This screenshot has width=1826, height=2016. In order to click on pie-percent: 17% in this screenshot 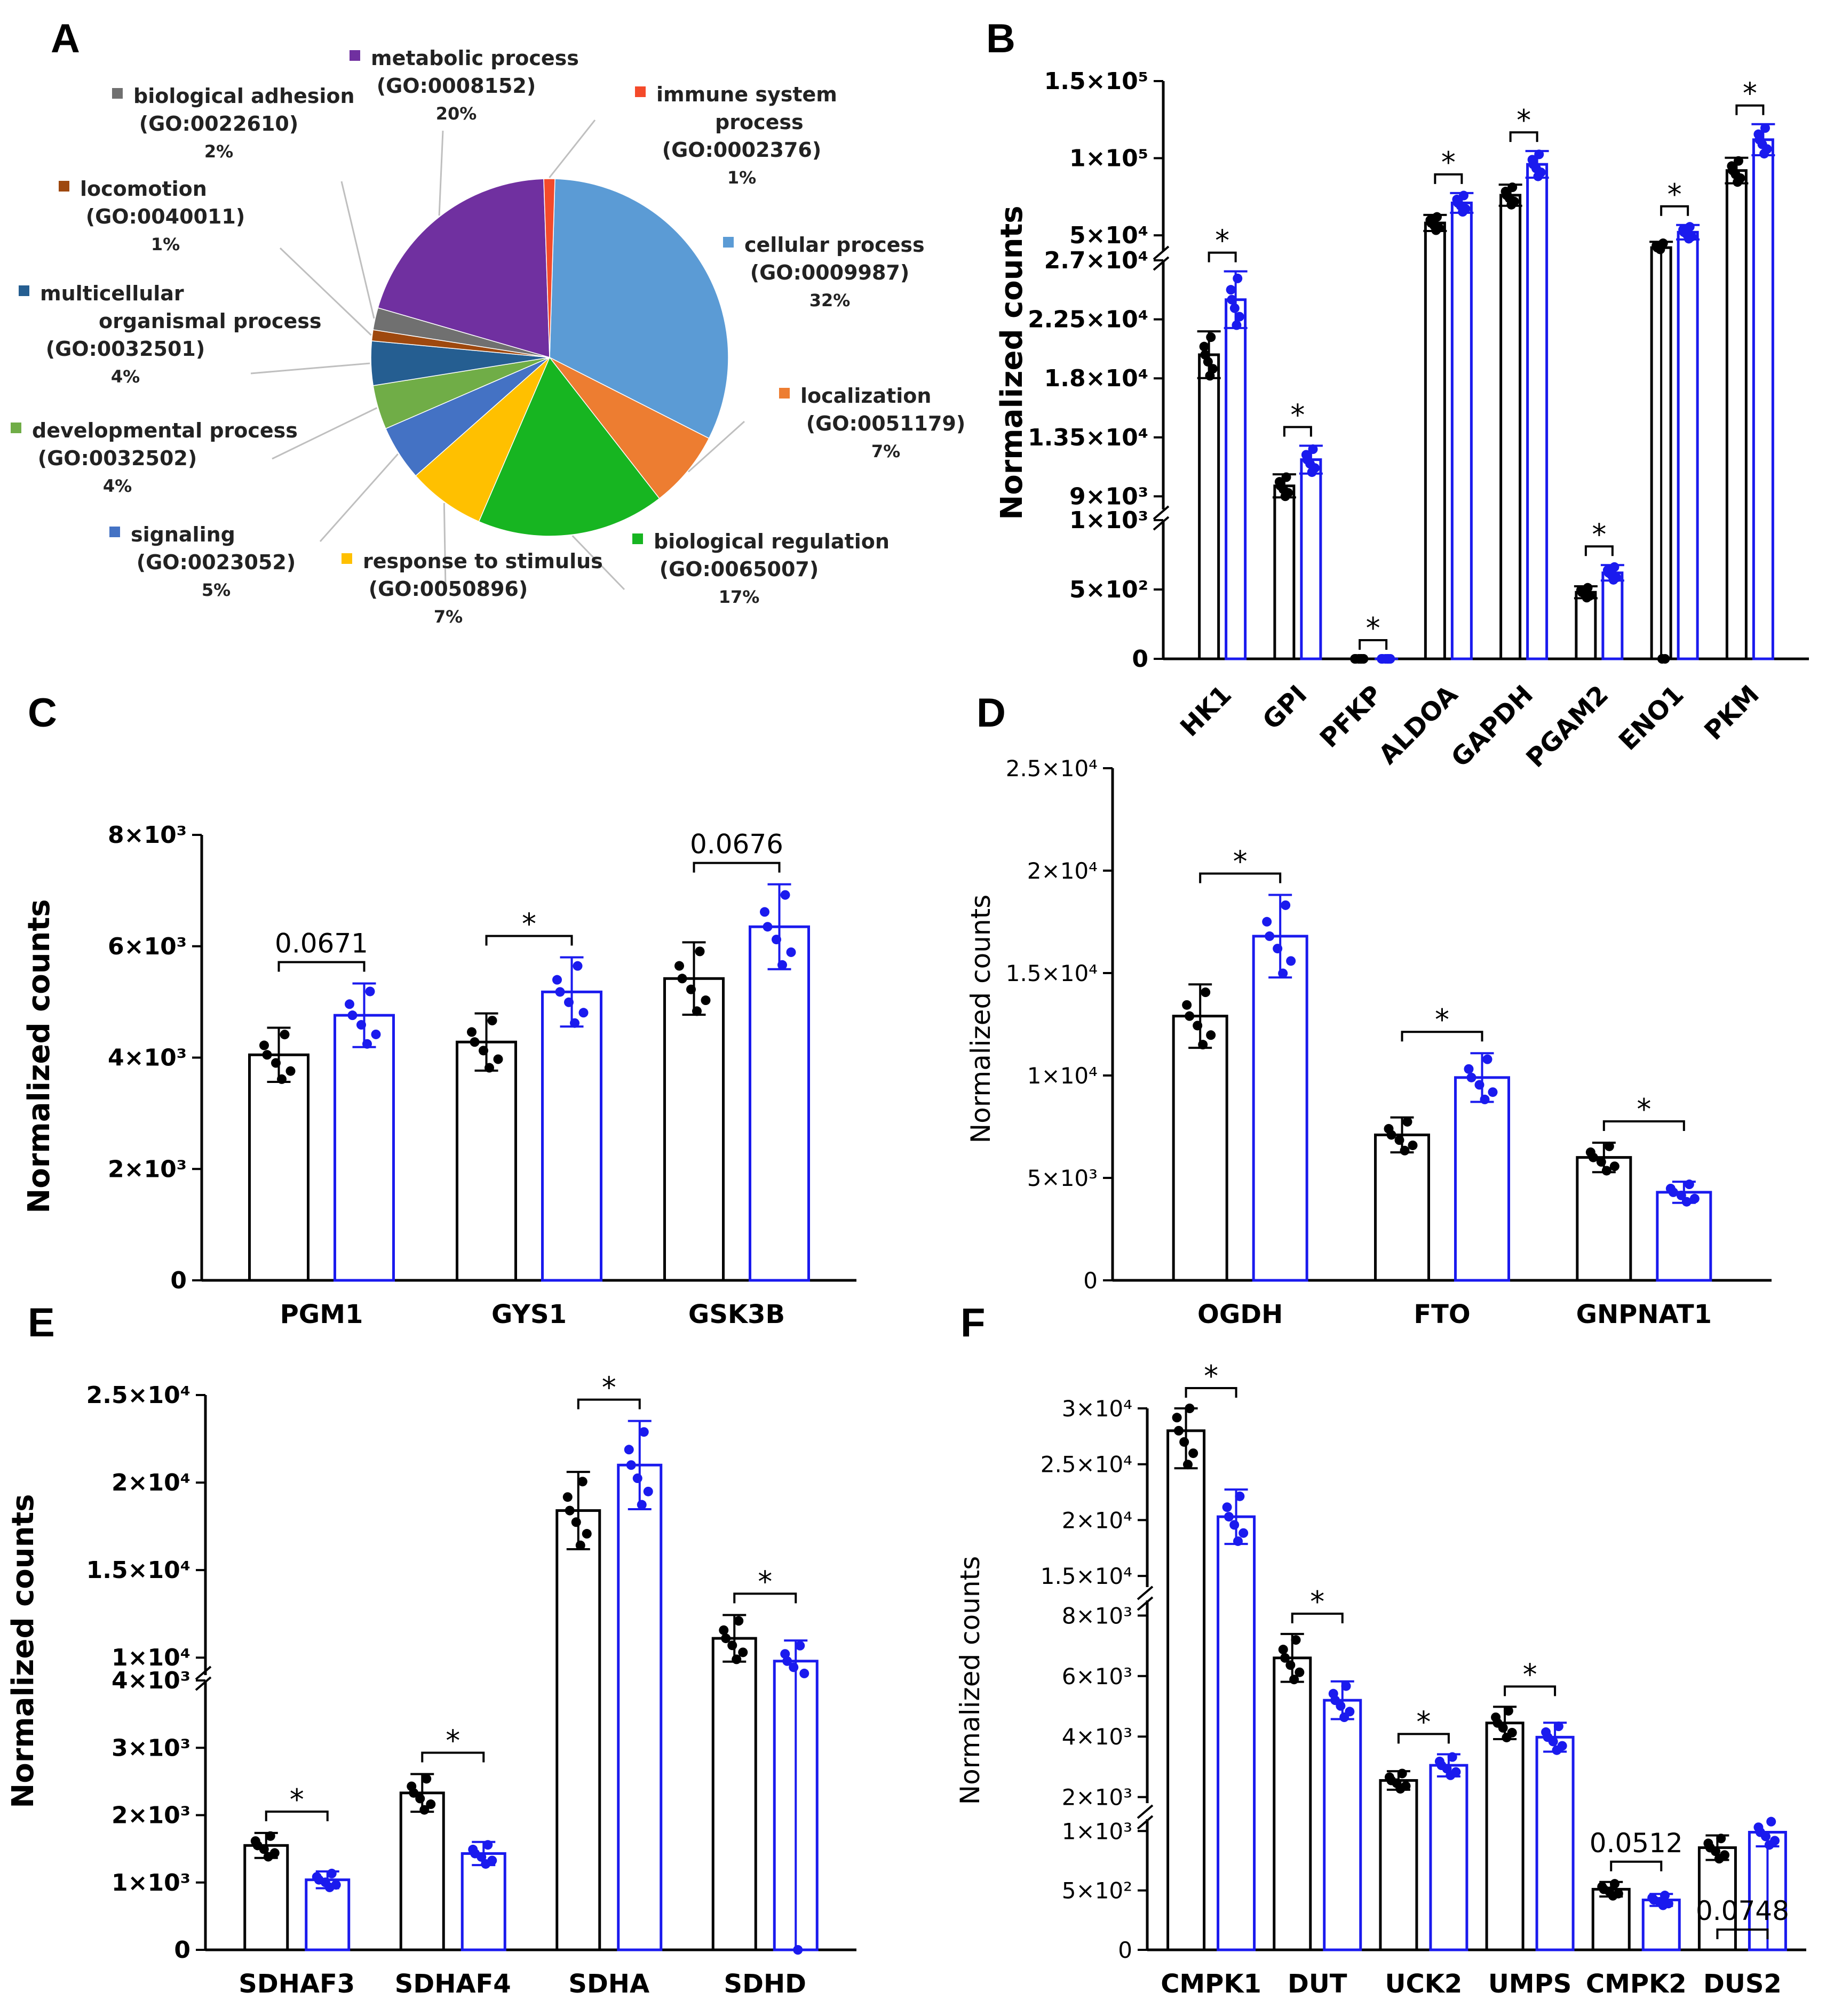, I will do `click(740, 597)`.